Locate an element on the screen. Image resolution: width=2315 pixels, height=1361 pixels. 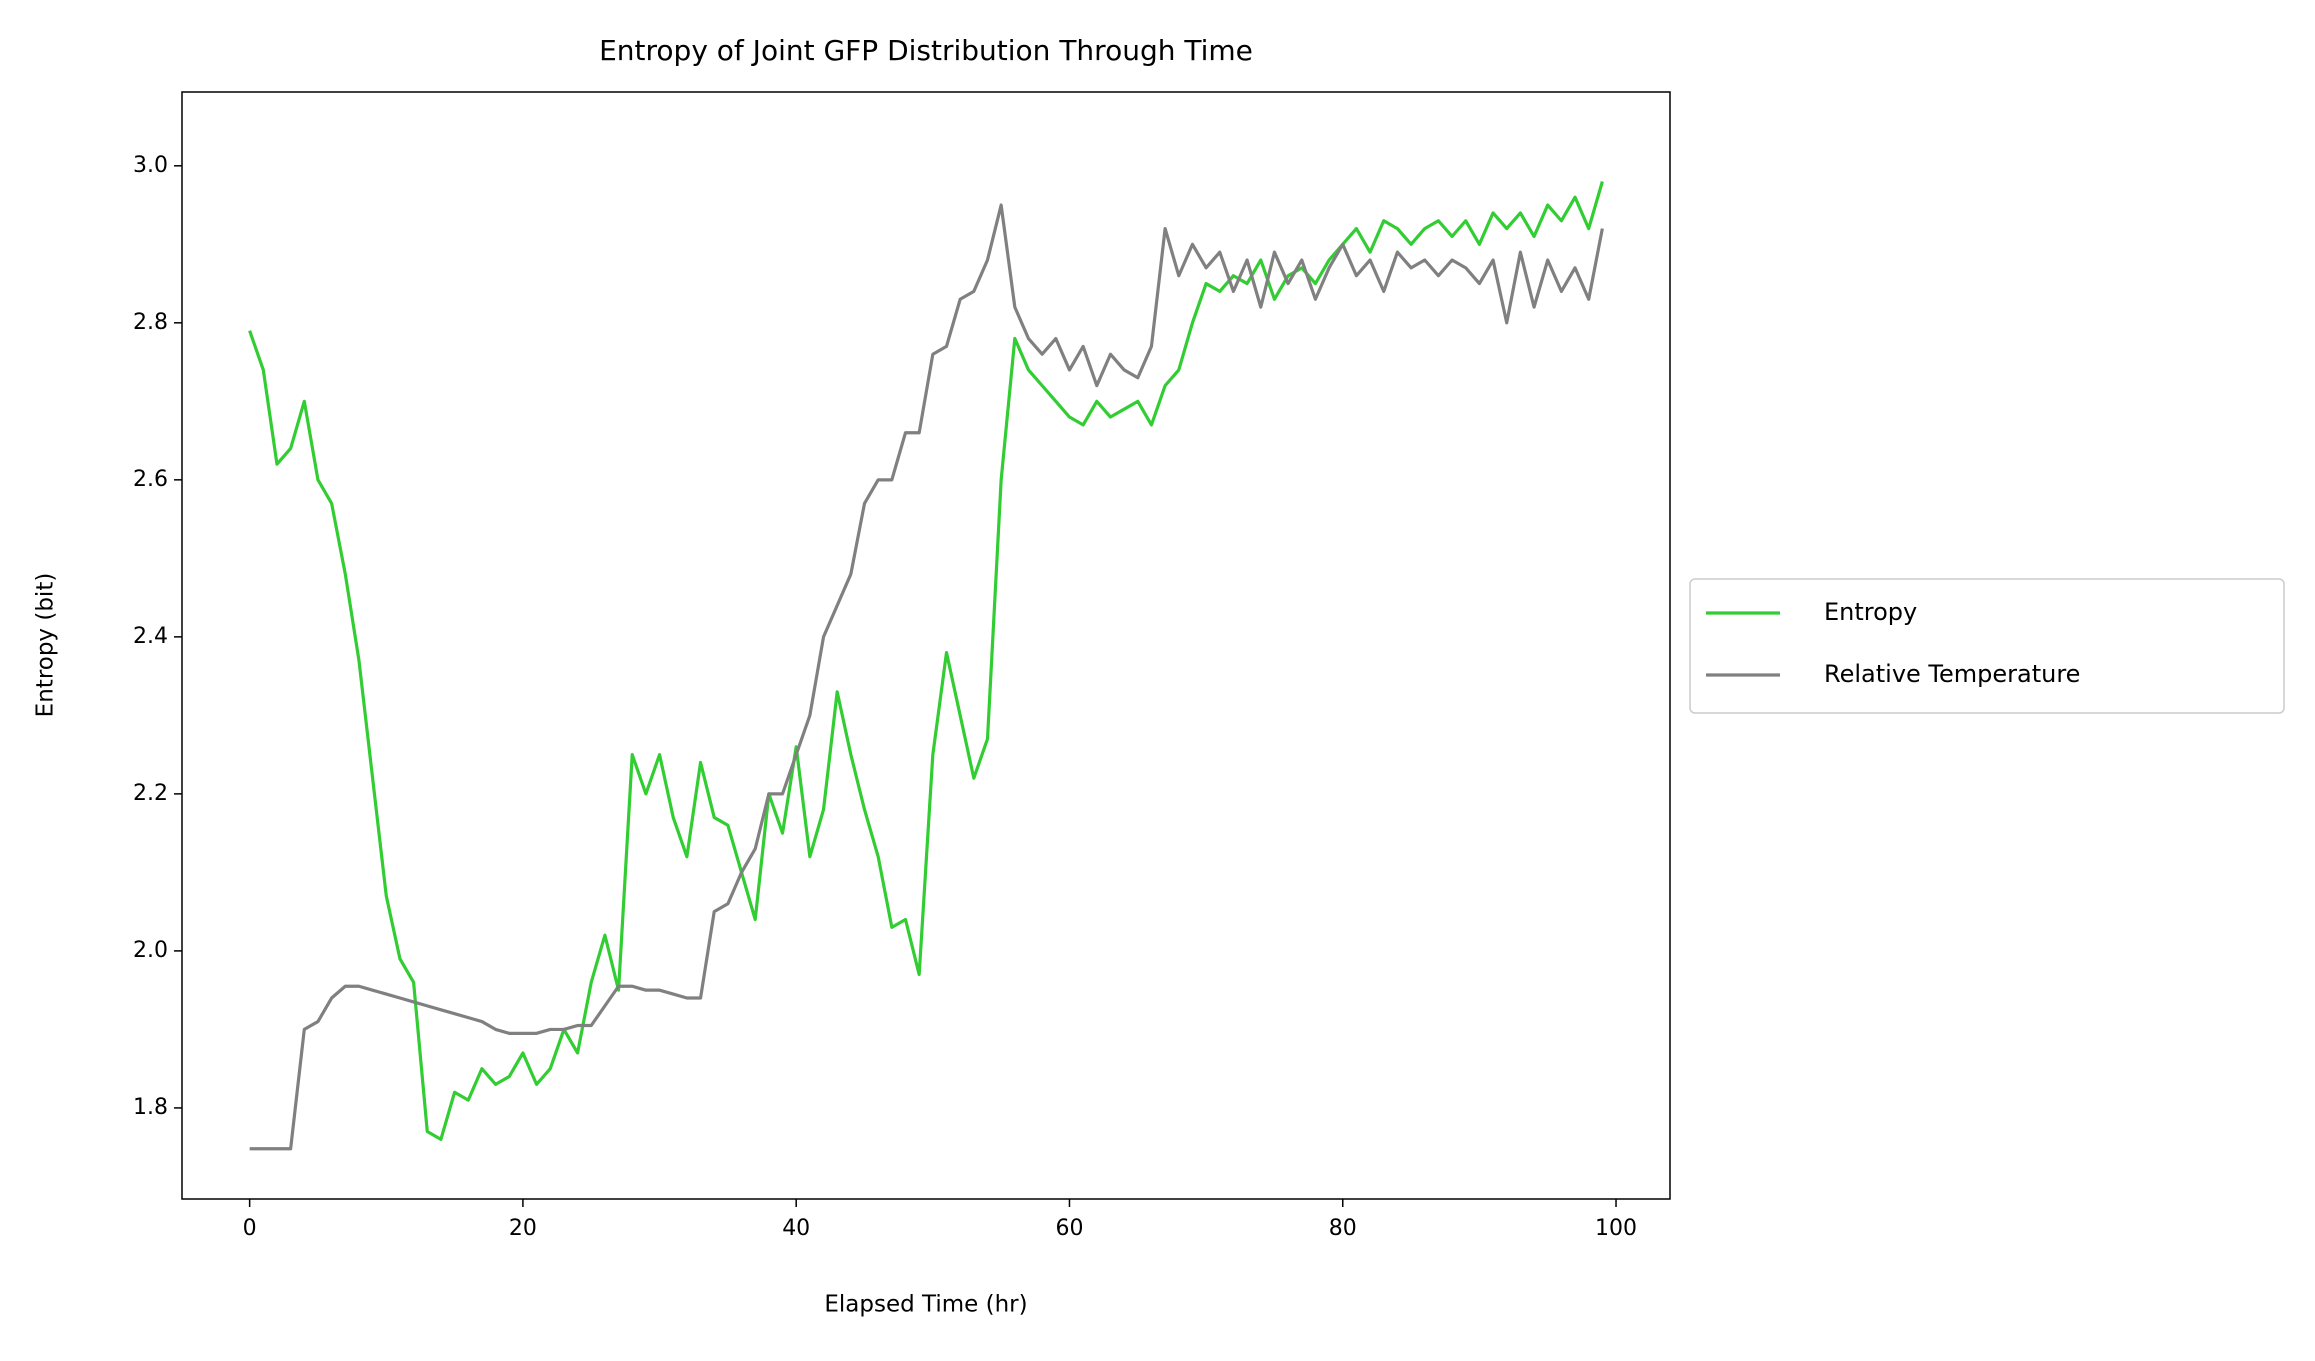
y-tick-label: 2.6 is located at coordinates (150, 479).